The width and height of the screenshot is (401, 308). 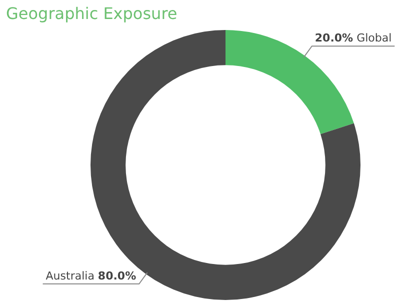 What do you see at coordinates (92, 13) in the screenshot?
I see `chart-title: Geographic Exposure` at bounding box center [92, 13].